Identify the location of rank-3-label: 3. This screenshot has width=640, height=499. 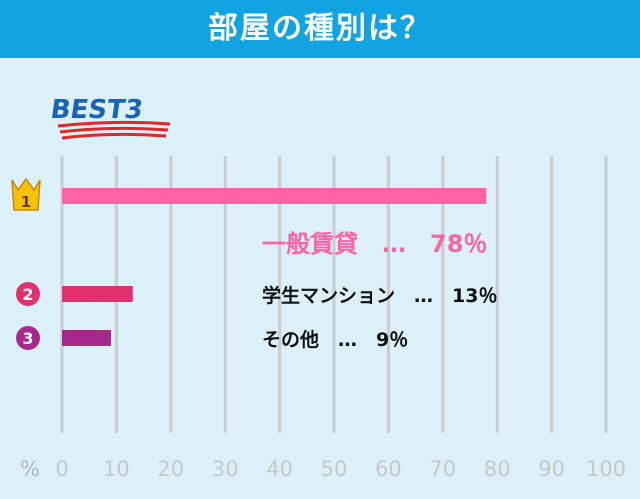
(27, 338).